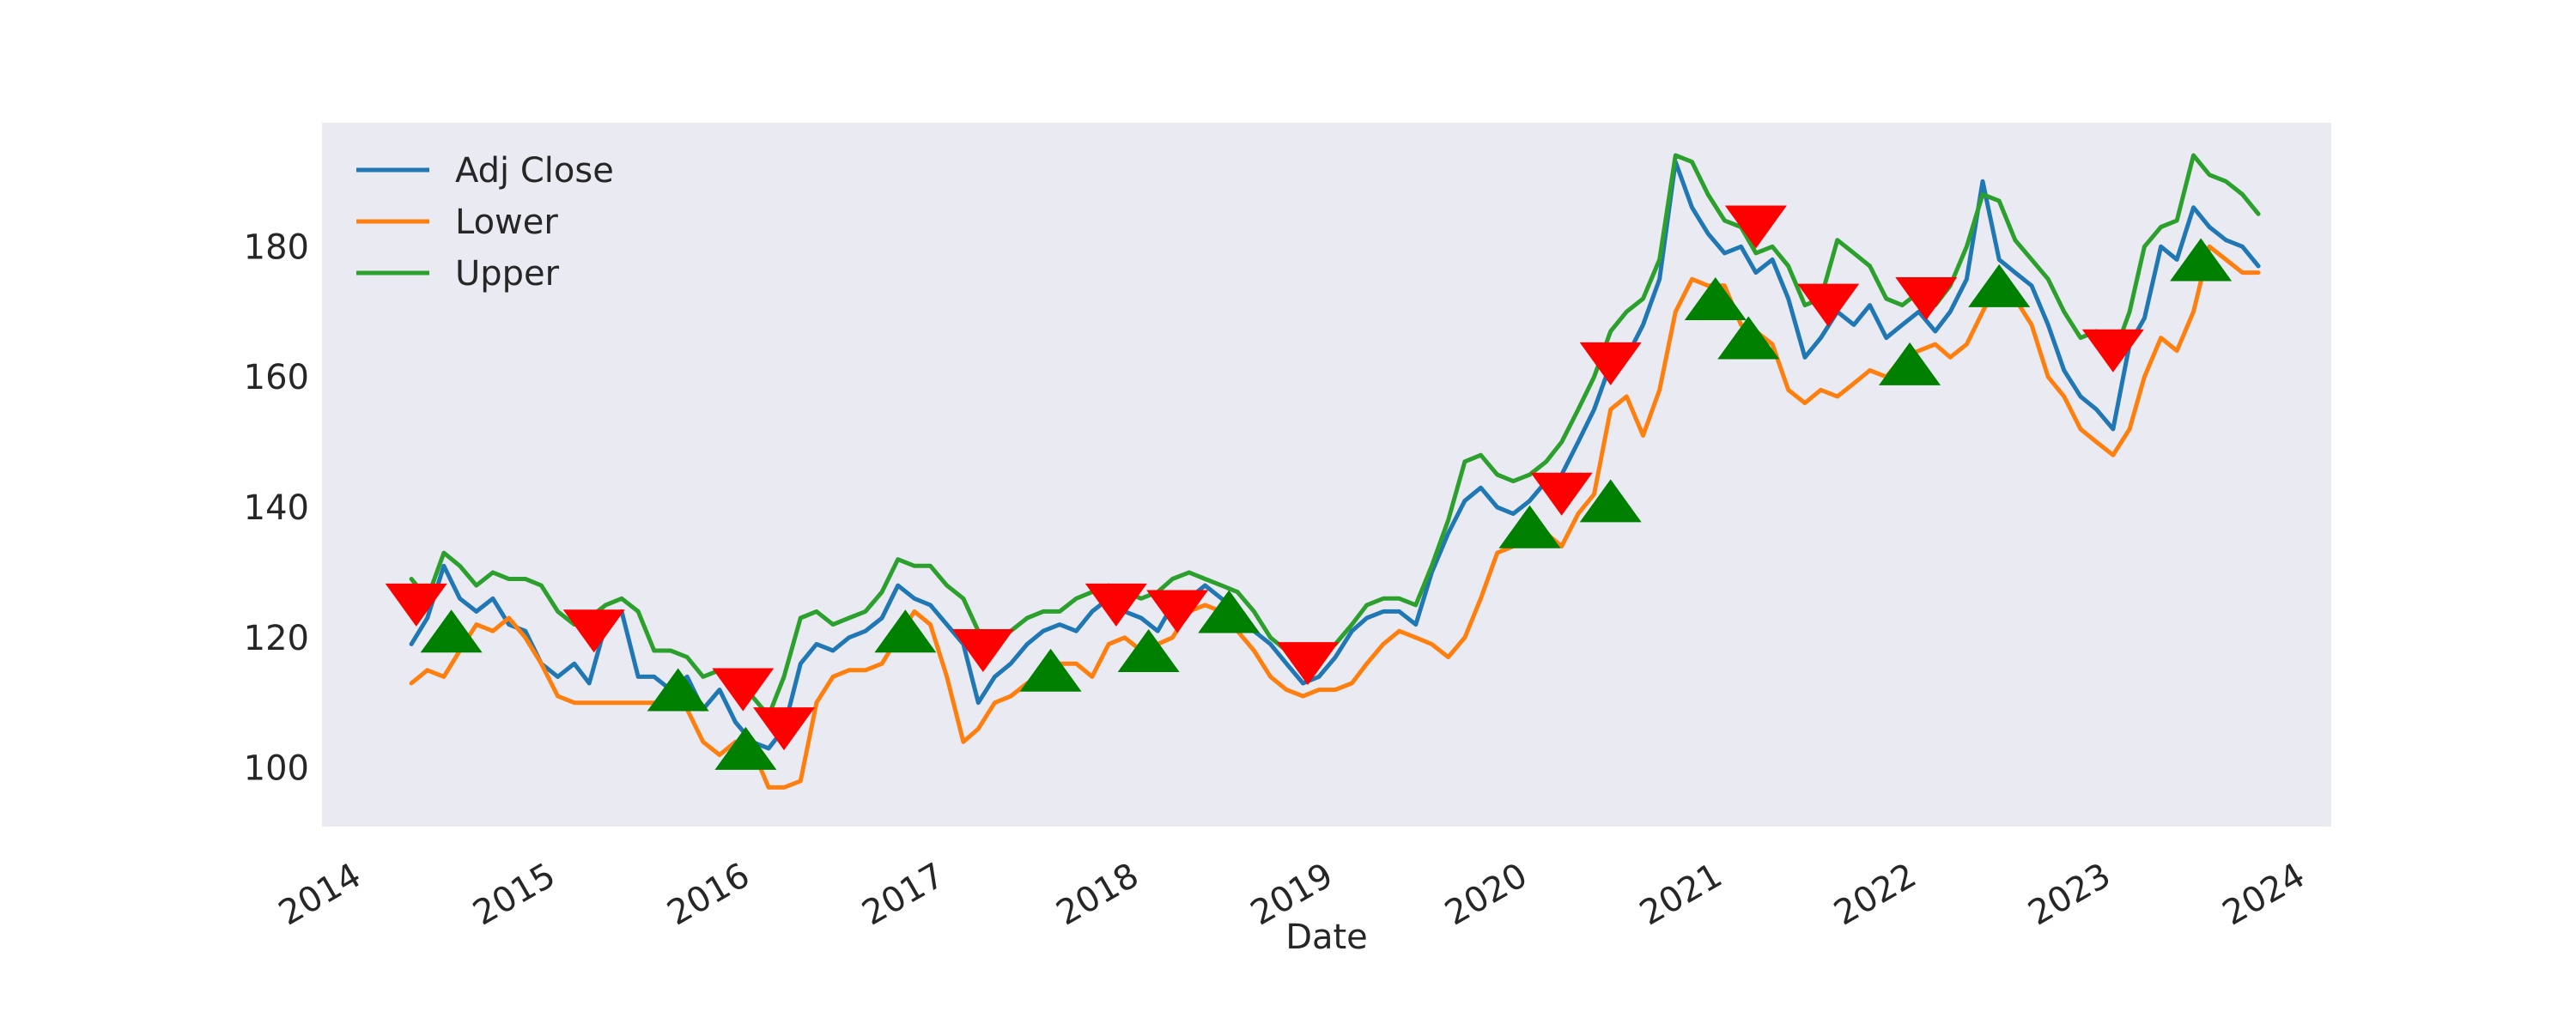 The image size is (2576, 1030). I want to click on y-tick-label: 180, so click(276, 247).